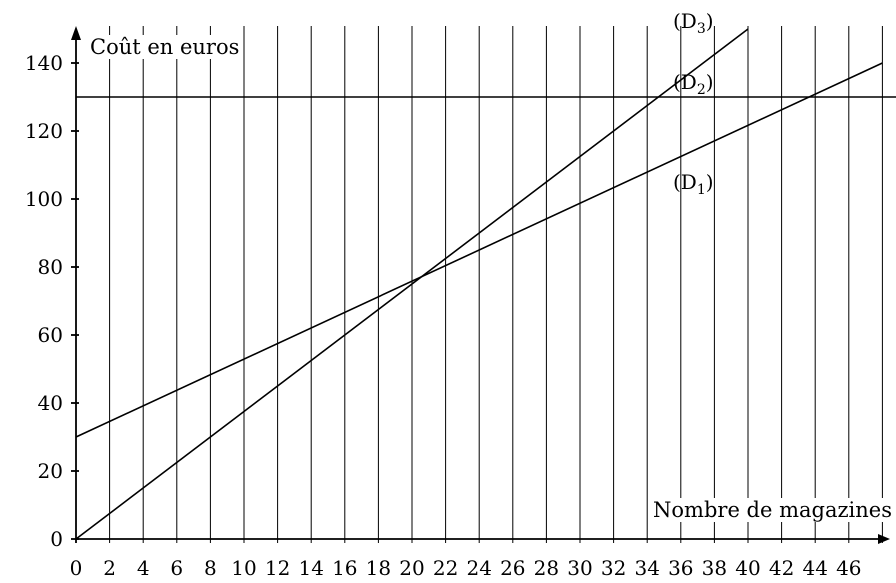 The image size is (896, 583). What do you see at coordinates (56, 539) in the screenshot?
I see `y-tick-label-0: 0` at bounding box center [56, 539].